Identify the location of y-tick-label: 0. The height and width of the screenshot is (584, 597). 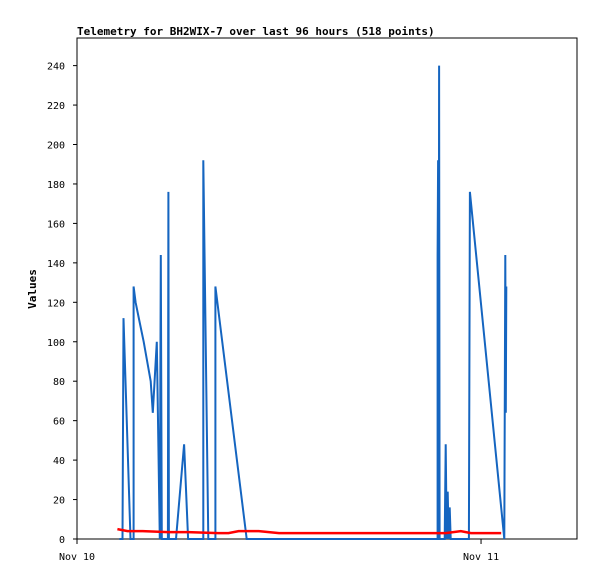
(62, 540).